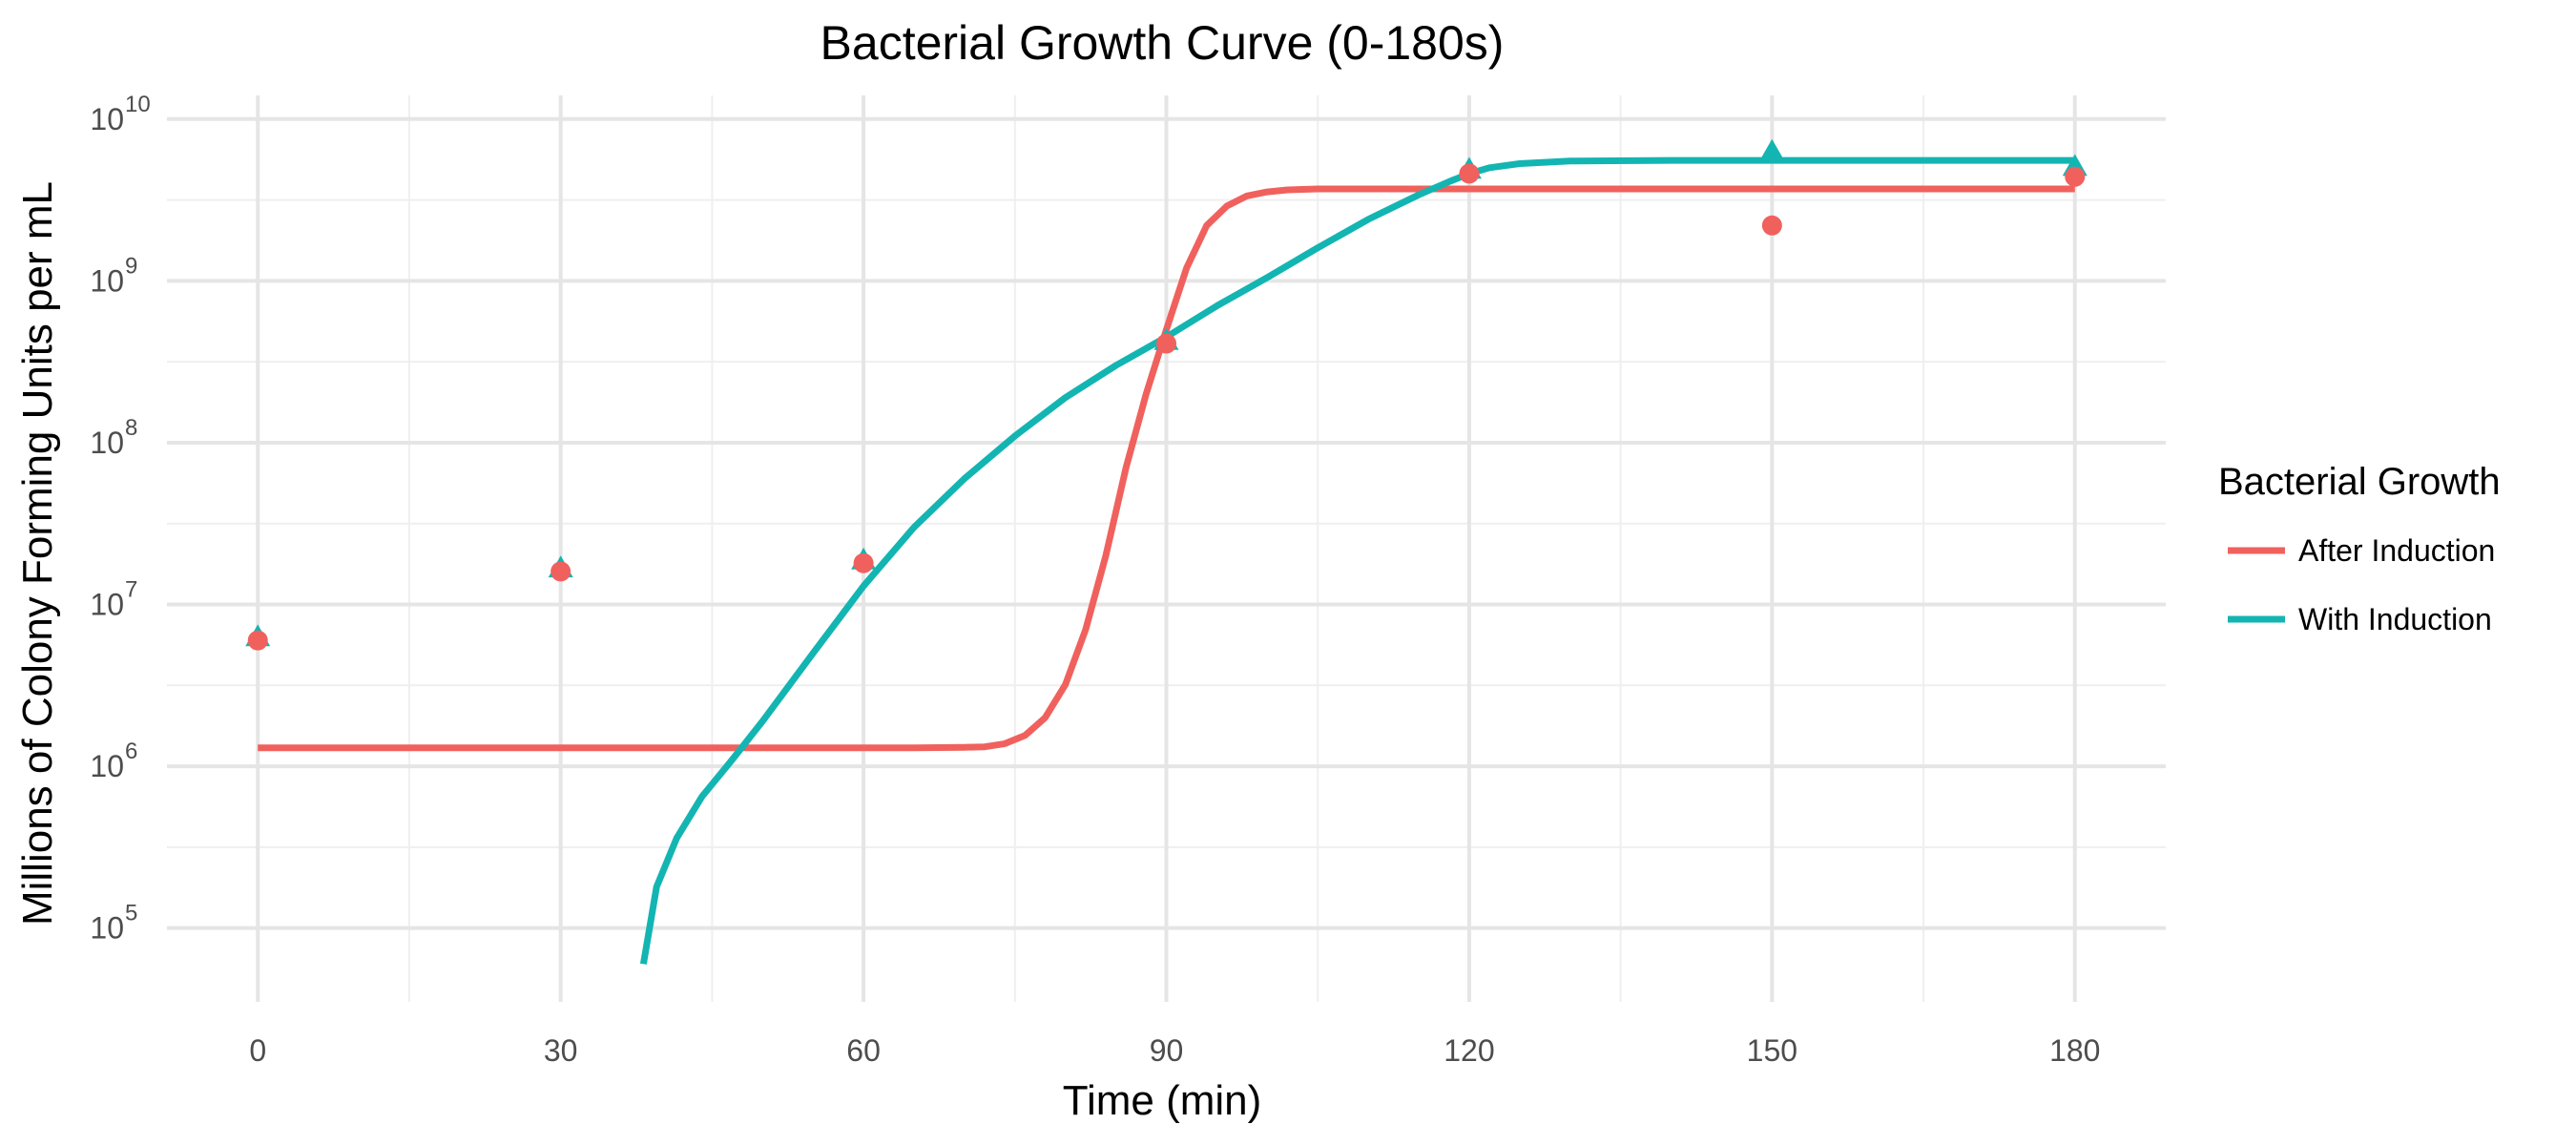 The width and height of the screenshot is (2576, 1145). I want to click on x-tick-label: 120, so click(1469, 1051).